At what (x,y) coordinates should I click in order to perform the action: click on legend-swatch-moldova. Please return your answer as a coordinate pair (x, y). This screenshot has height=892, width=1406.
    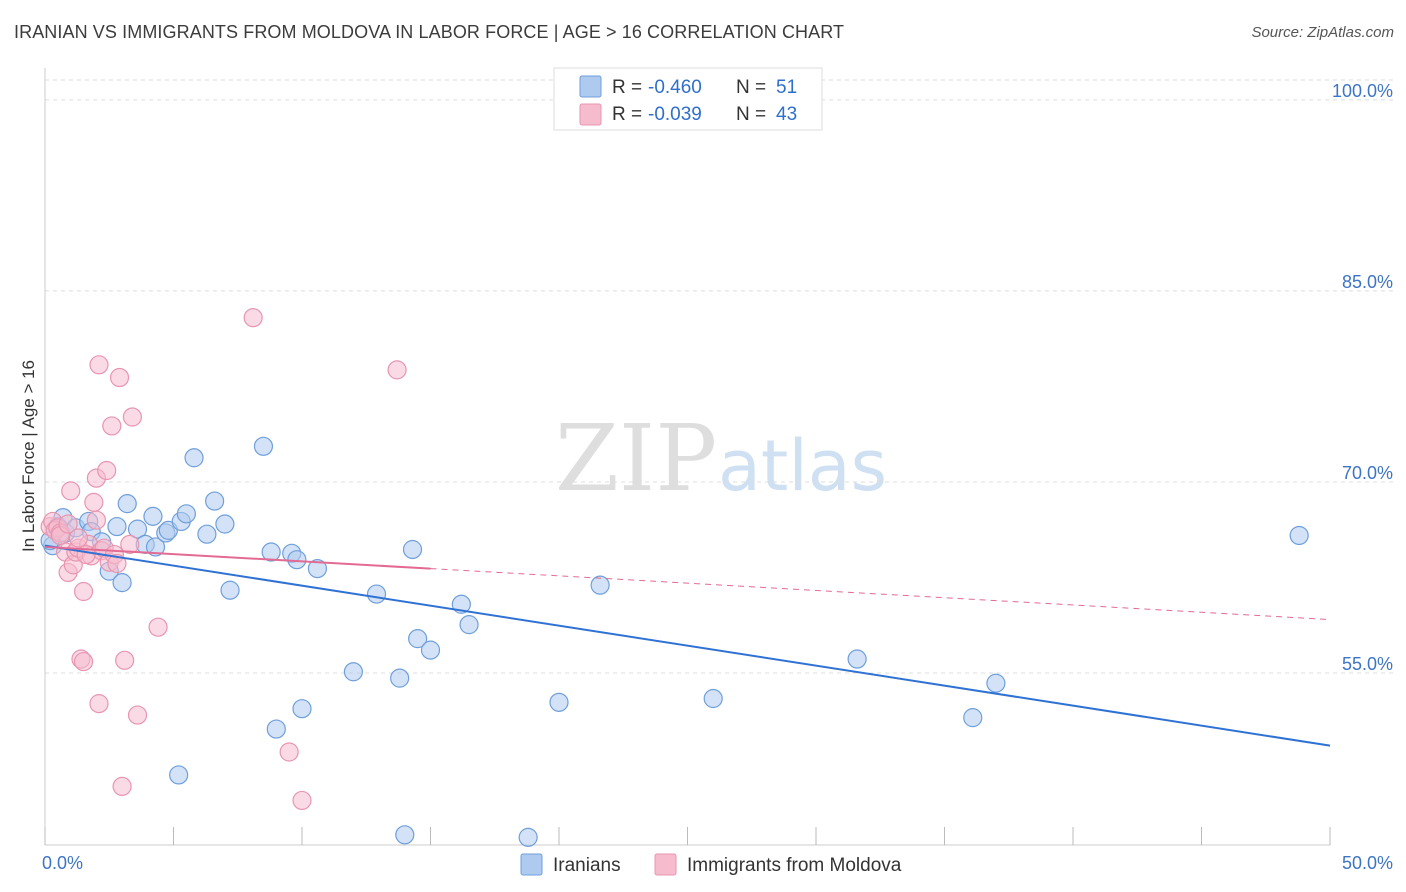
    Looking at the image, I should click on (665, 864).